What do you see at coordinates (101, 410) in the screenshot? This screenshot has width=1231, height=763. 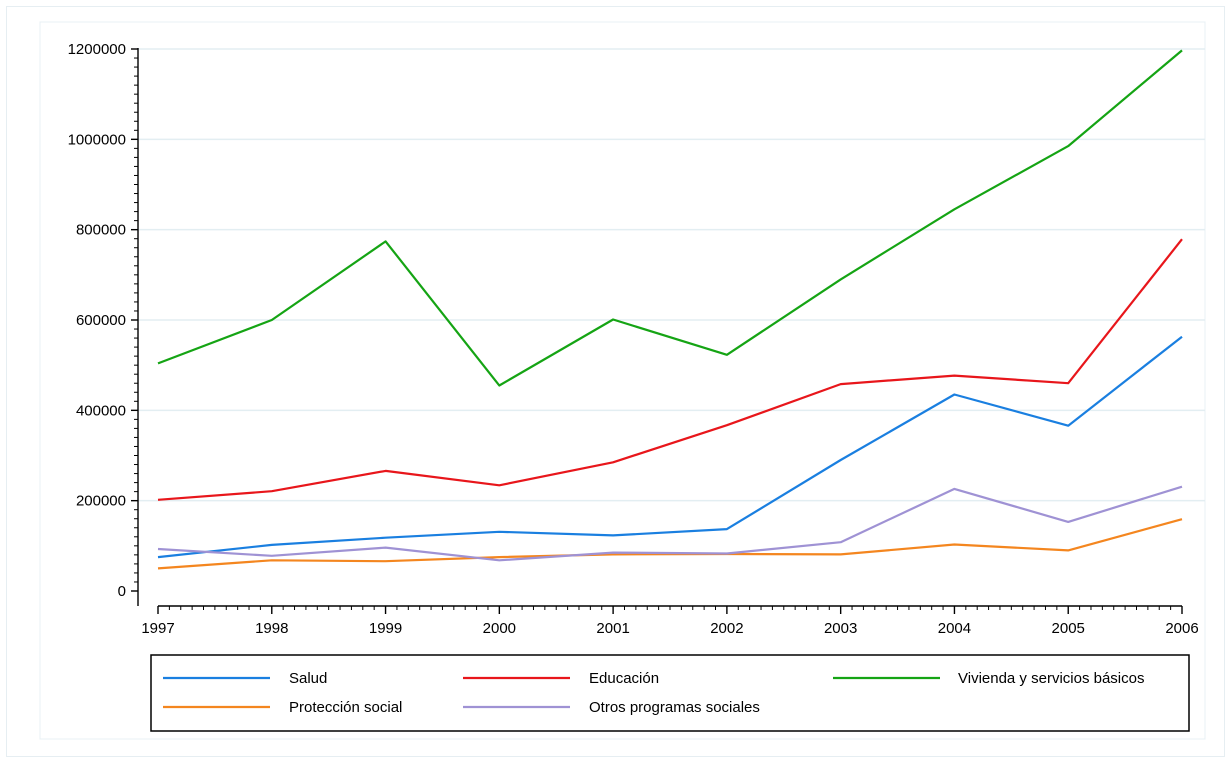 I see `y-tick-label: 400000` at bounding box center [101, 410].